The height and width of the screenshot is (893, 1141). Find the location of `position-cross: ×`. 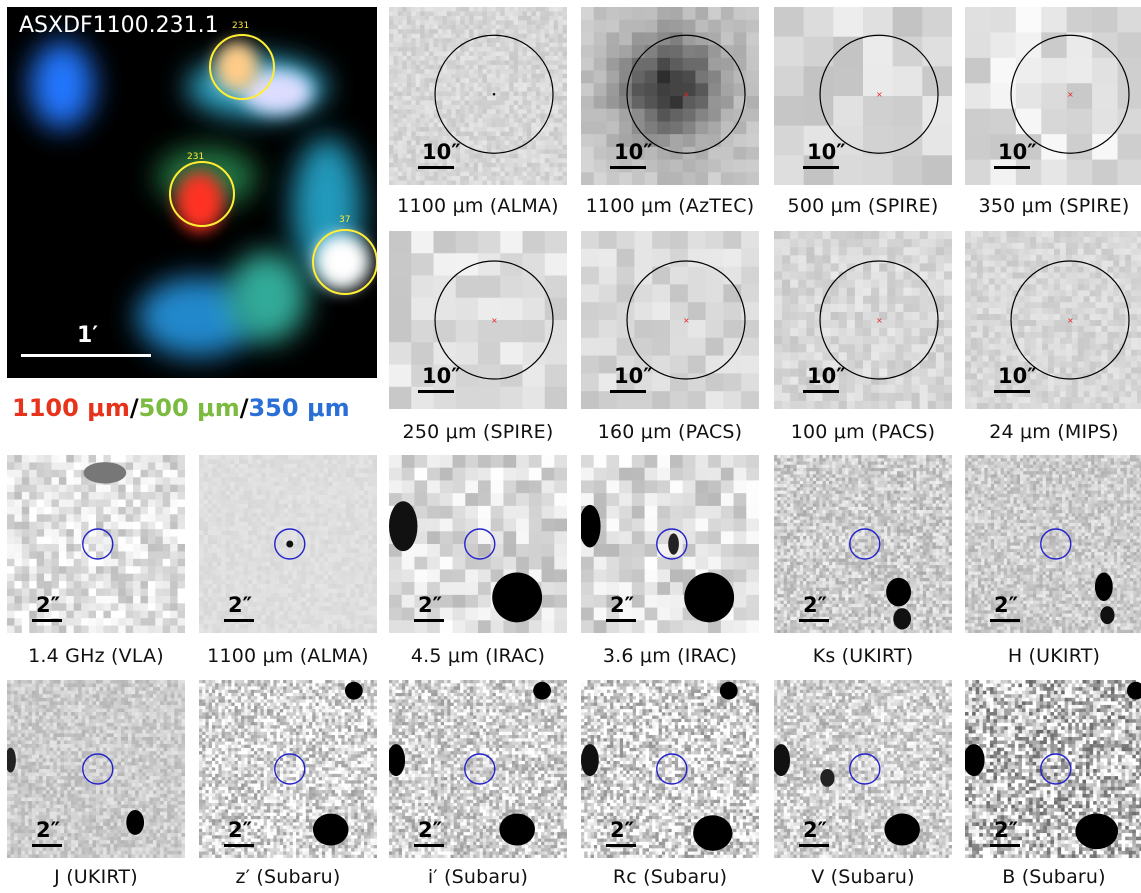

position-cross: × is located at coordinates (1070, 320).